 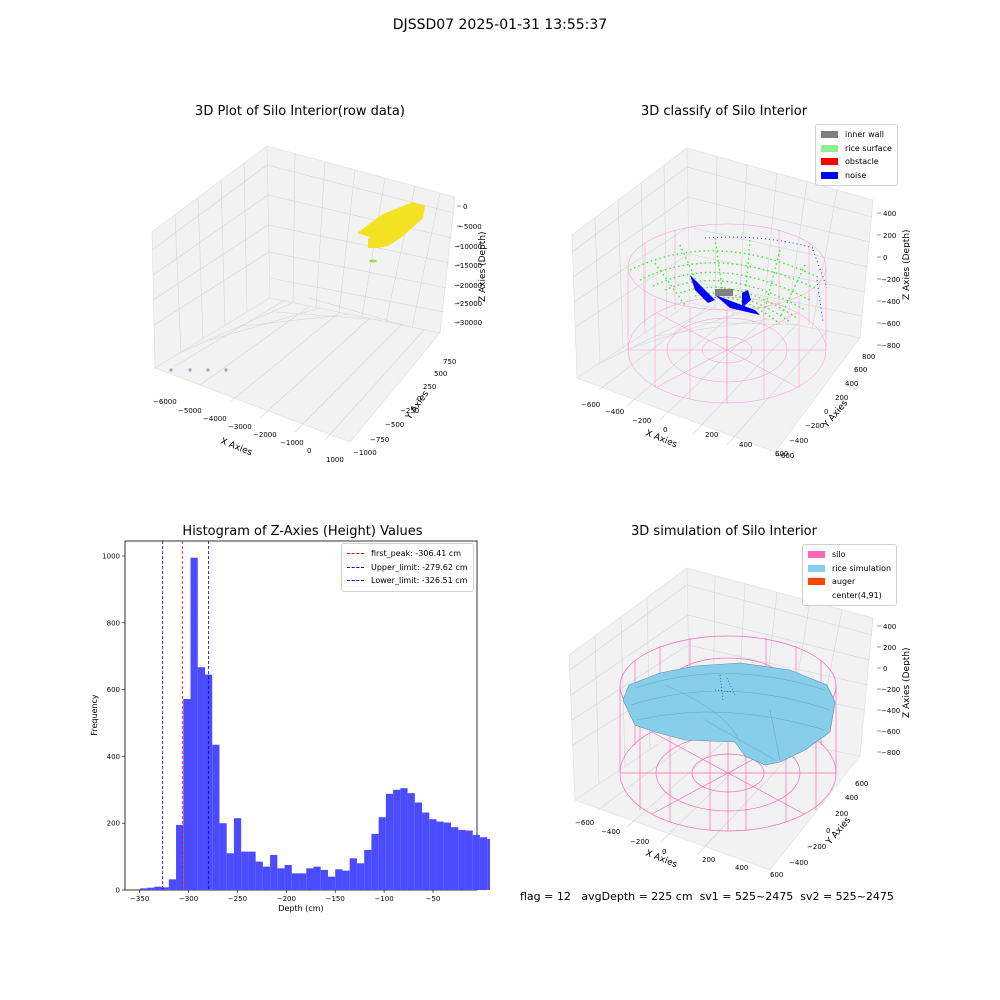 I want to click on raw-ytick-5: 250, so click(x=429, y=387).